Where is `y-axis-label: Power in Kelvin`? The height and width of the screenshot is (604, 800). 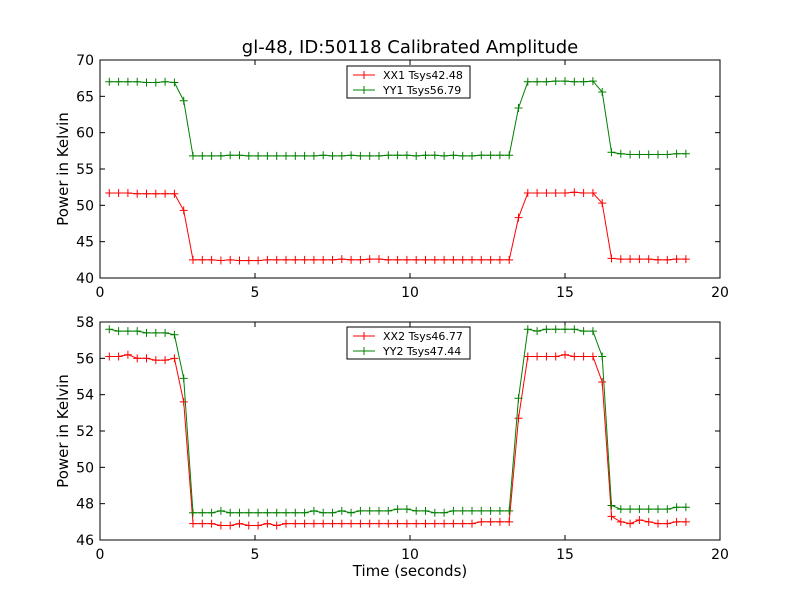 y-axis-label: Power in Kelvin is located at coordinates (63, 431).